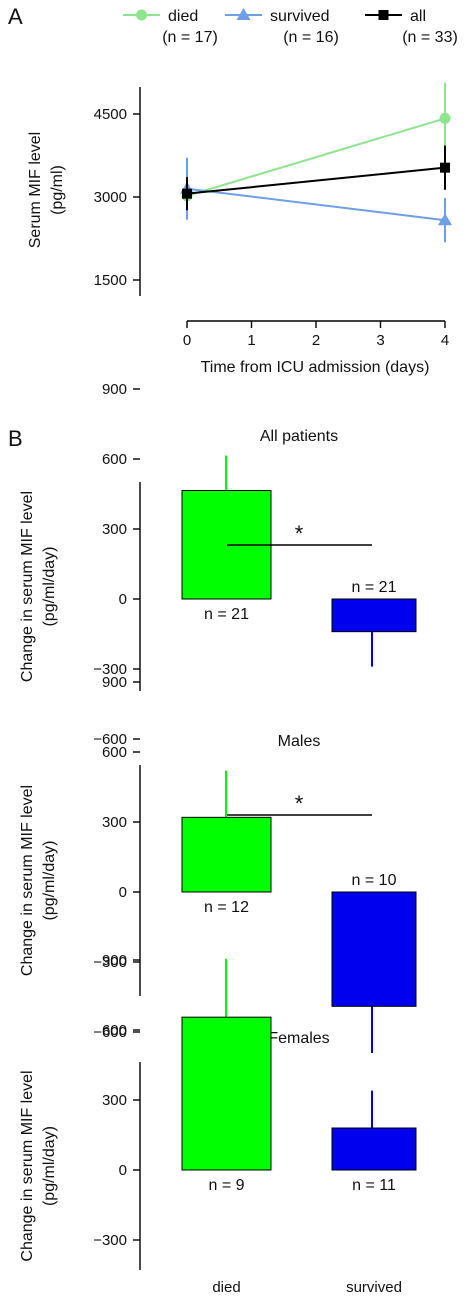 The image size is (474, 1300). What do you see at coordinates (380, 340) in the screenshot?
I see `x-tick-label: 3` at bounding box center [380, 340].